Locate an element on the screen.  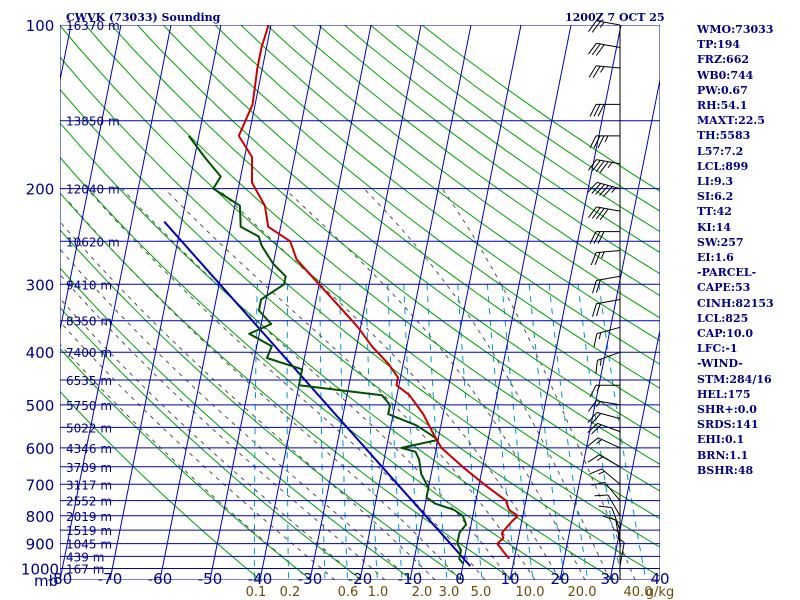
index-item: WB0:744 is located at coordinates (725, 75).